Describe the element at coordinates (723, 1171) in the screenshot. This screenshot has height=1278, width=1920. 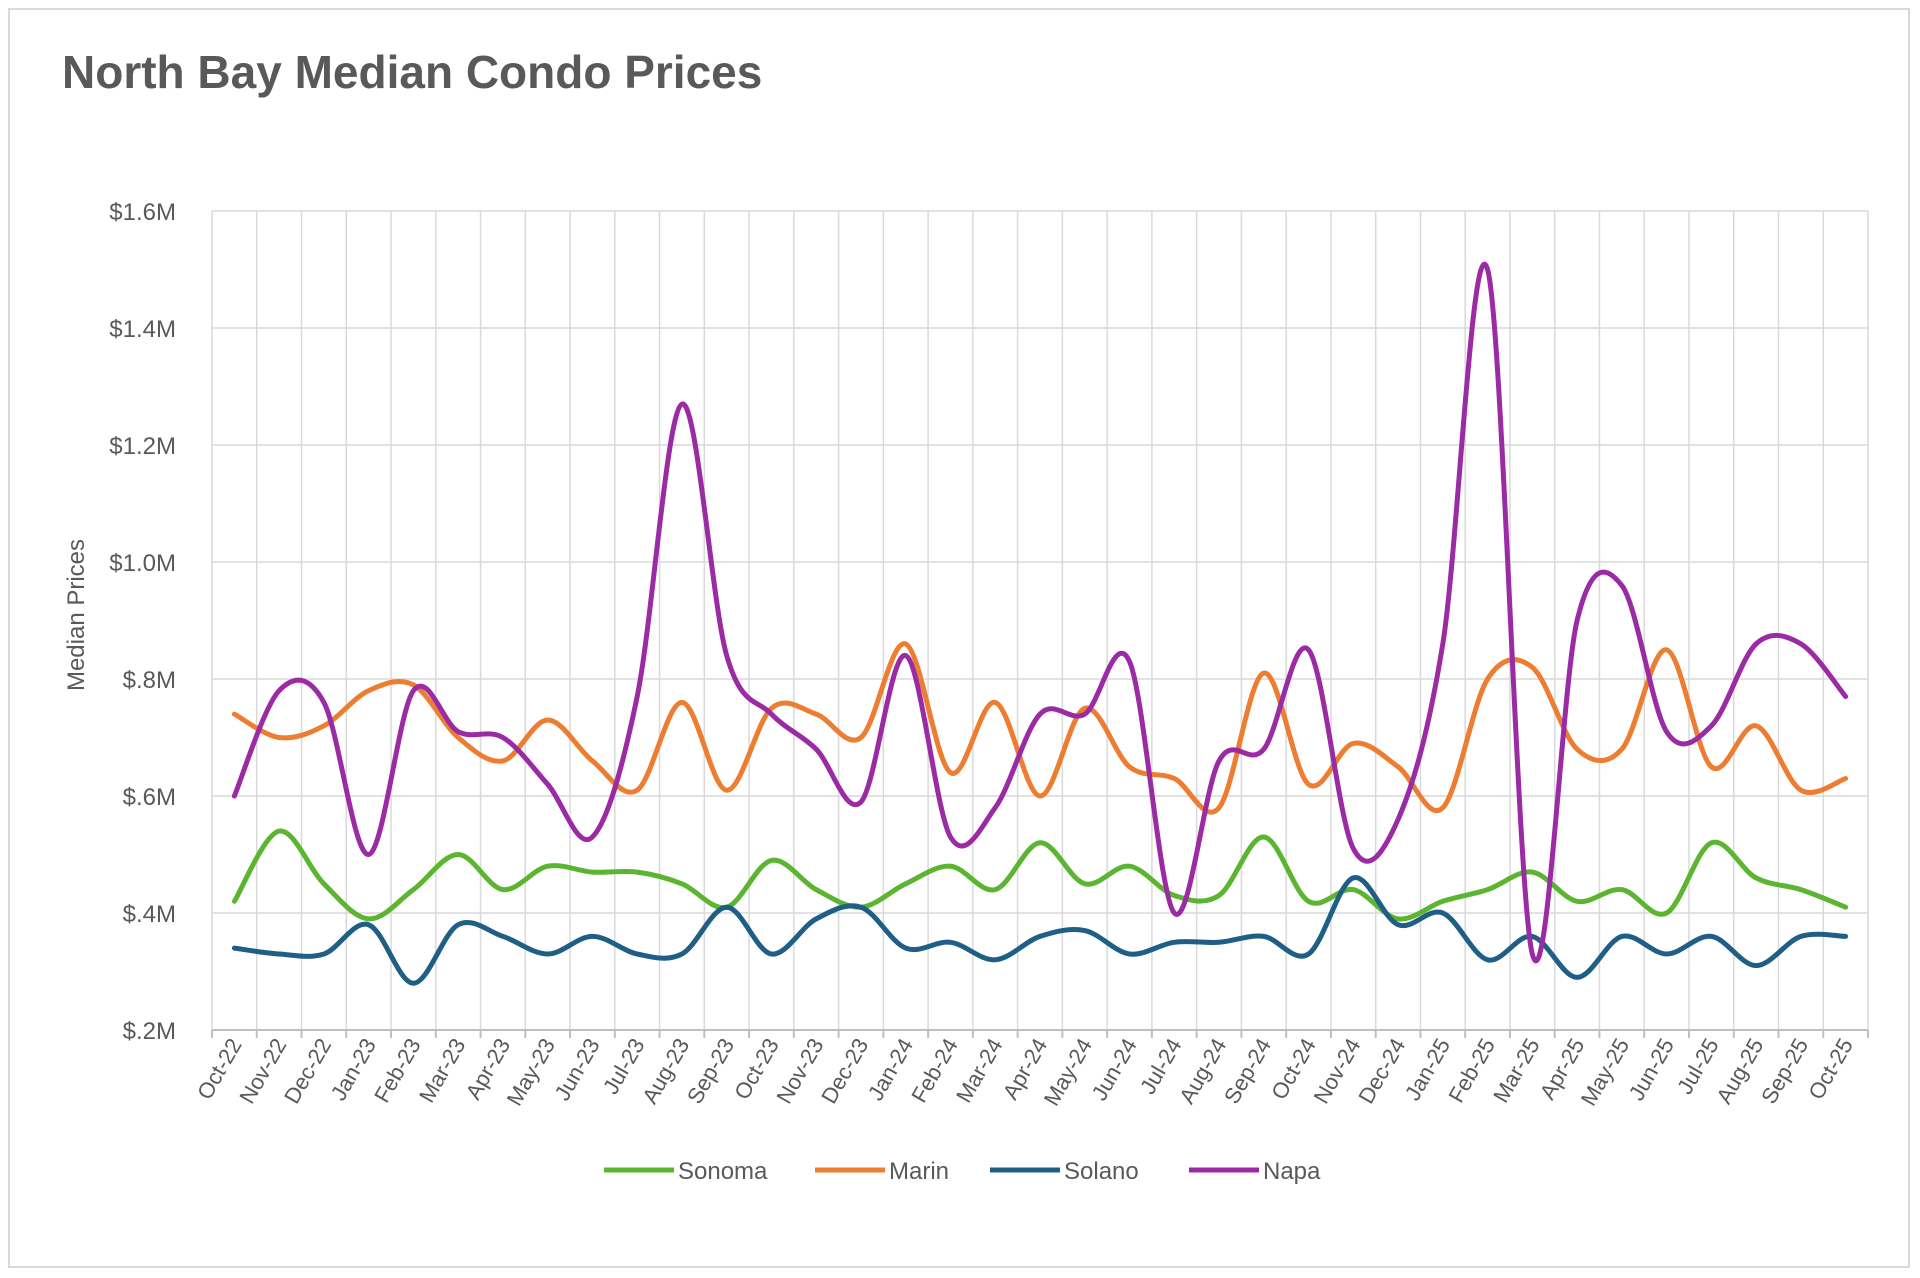
I see `legend-label-sonoma: Sonoma` at that location.